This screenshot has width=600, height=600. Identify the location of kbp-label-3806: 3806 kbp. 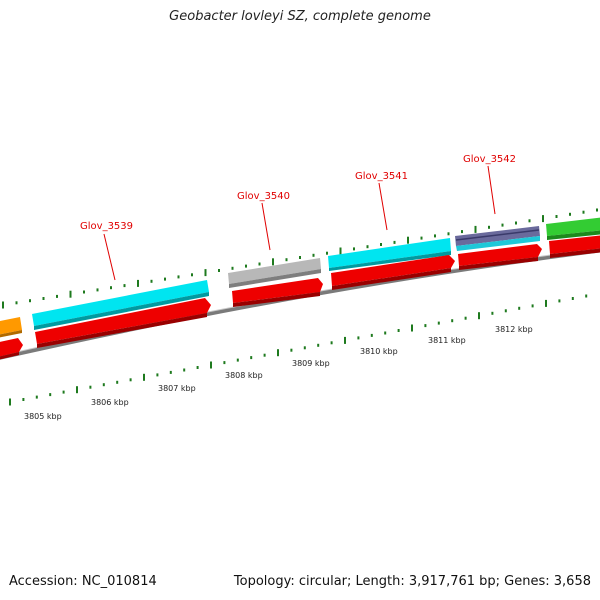
(110, 402).